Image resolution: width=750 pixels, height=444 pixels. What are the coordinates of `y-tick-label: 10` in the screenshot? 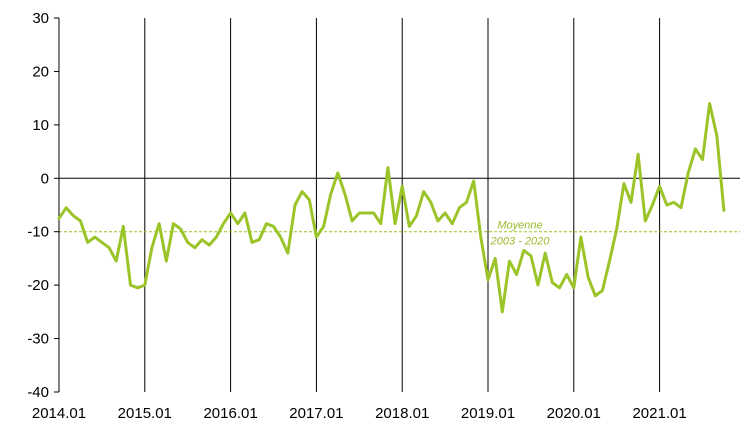 It's located at (40, 125).